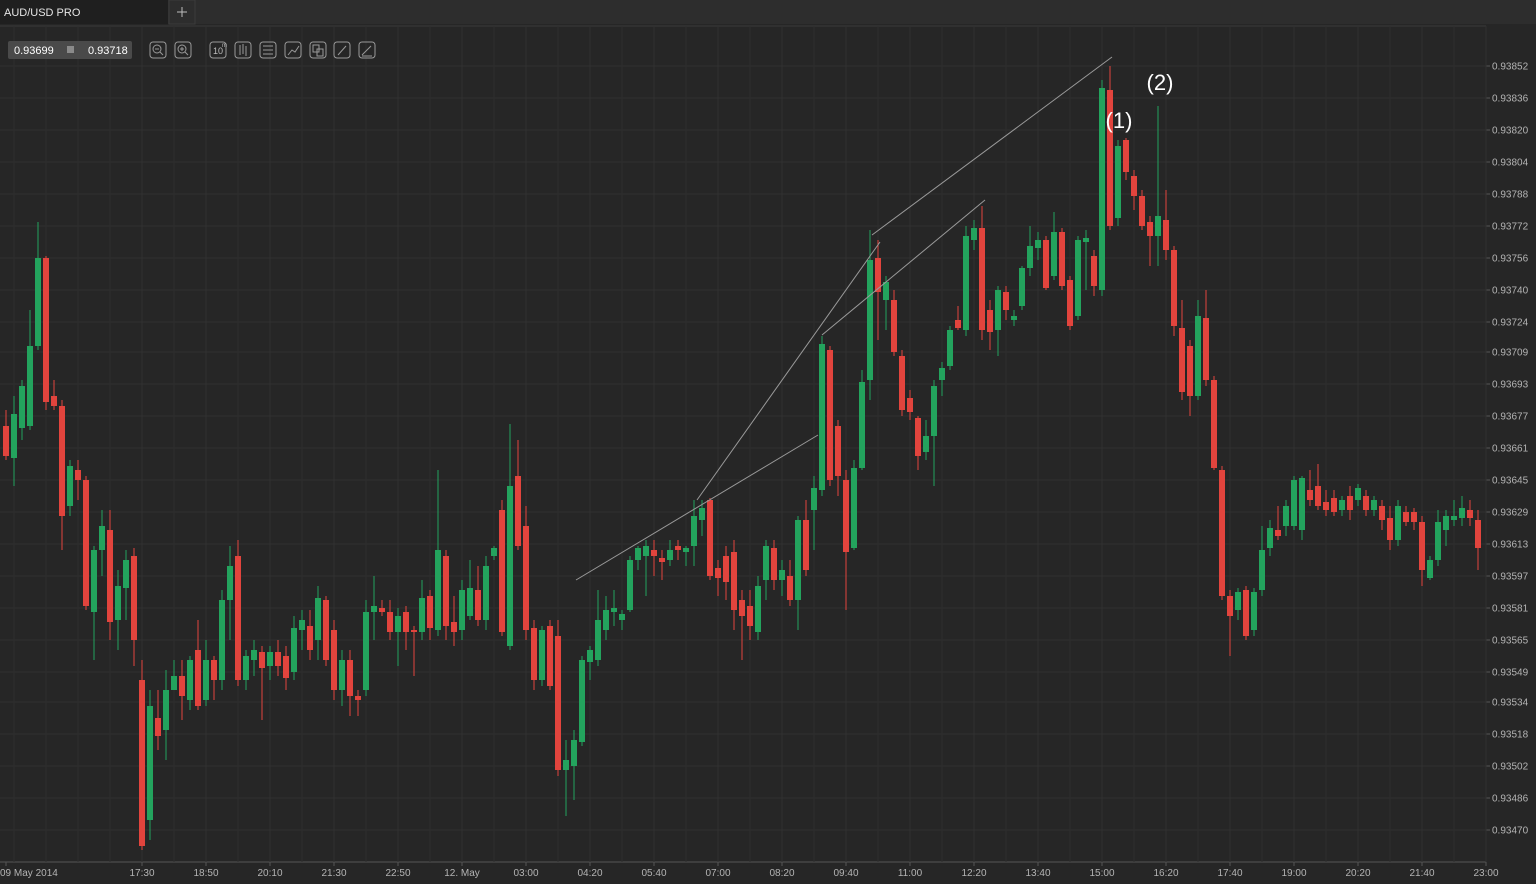 This screenshot has height=884, width=1536. I want to click on copy-button, so click(318, 50).